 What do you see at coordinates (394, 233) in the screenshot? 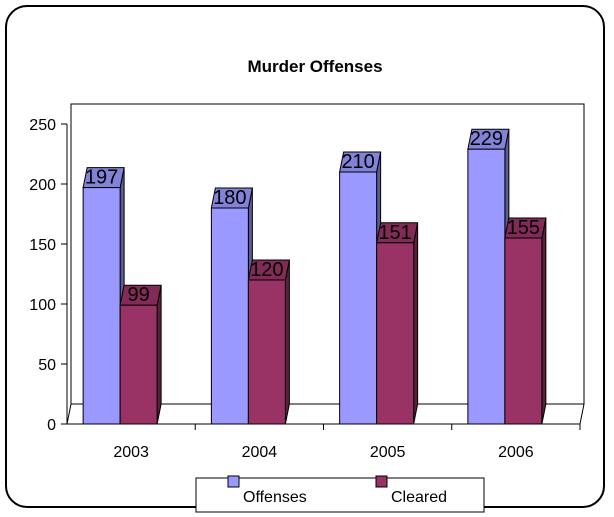
I see `data-label-cleared: 151` at bounding box center [394, 233].